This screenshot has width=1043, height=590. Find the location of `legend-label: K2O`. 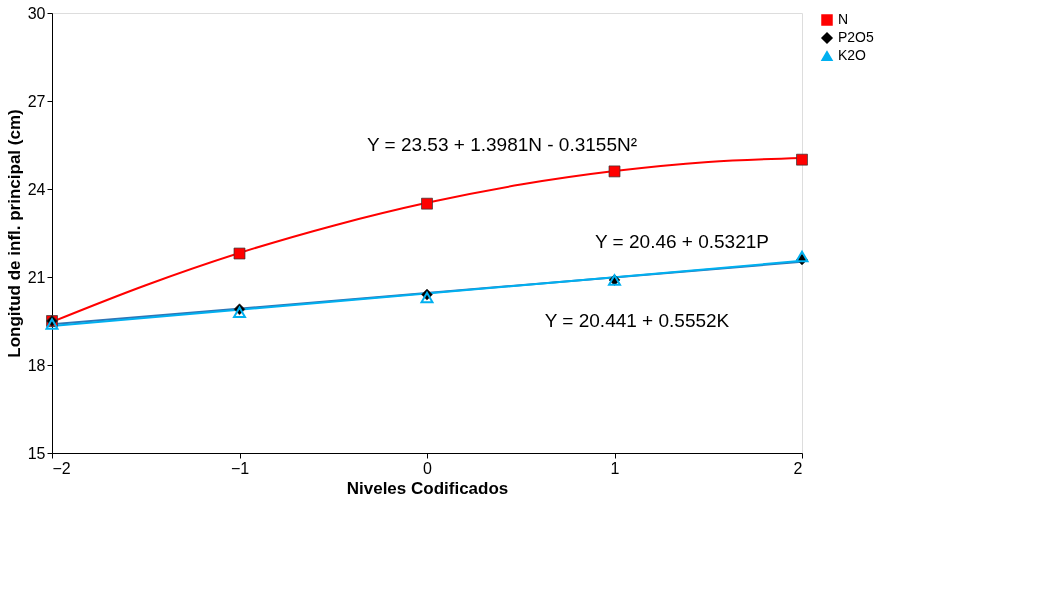

legend-label: K2O is located at coordinates (852, 55).